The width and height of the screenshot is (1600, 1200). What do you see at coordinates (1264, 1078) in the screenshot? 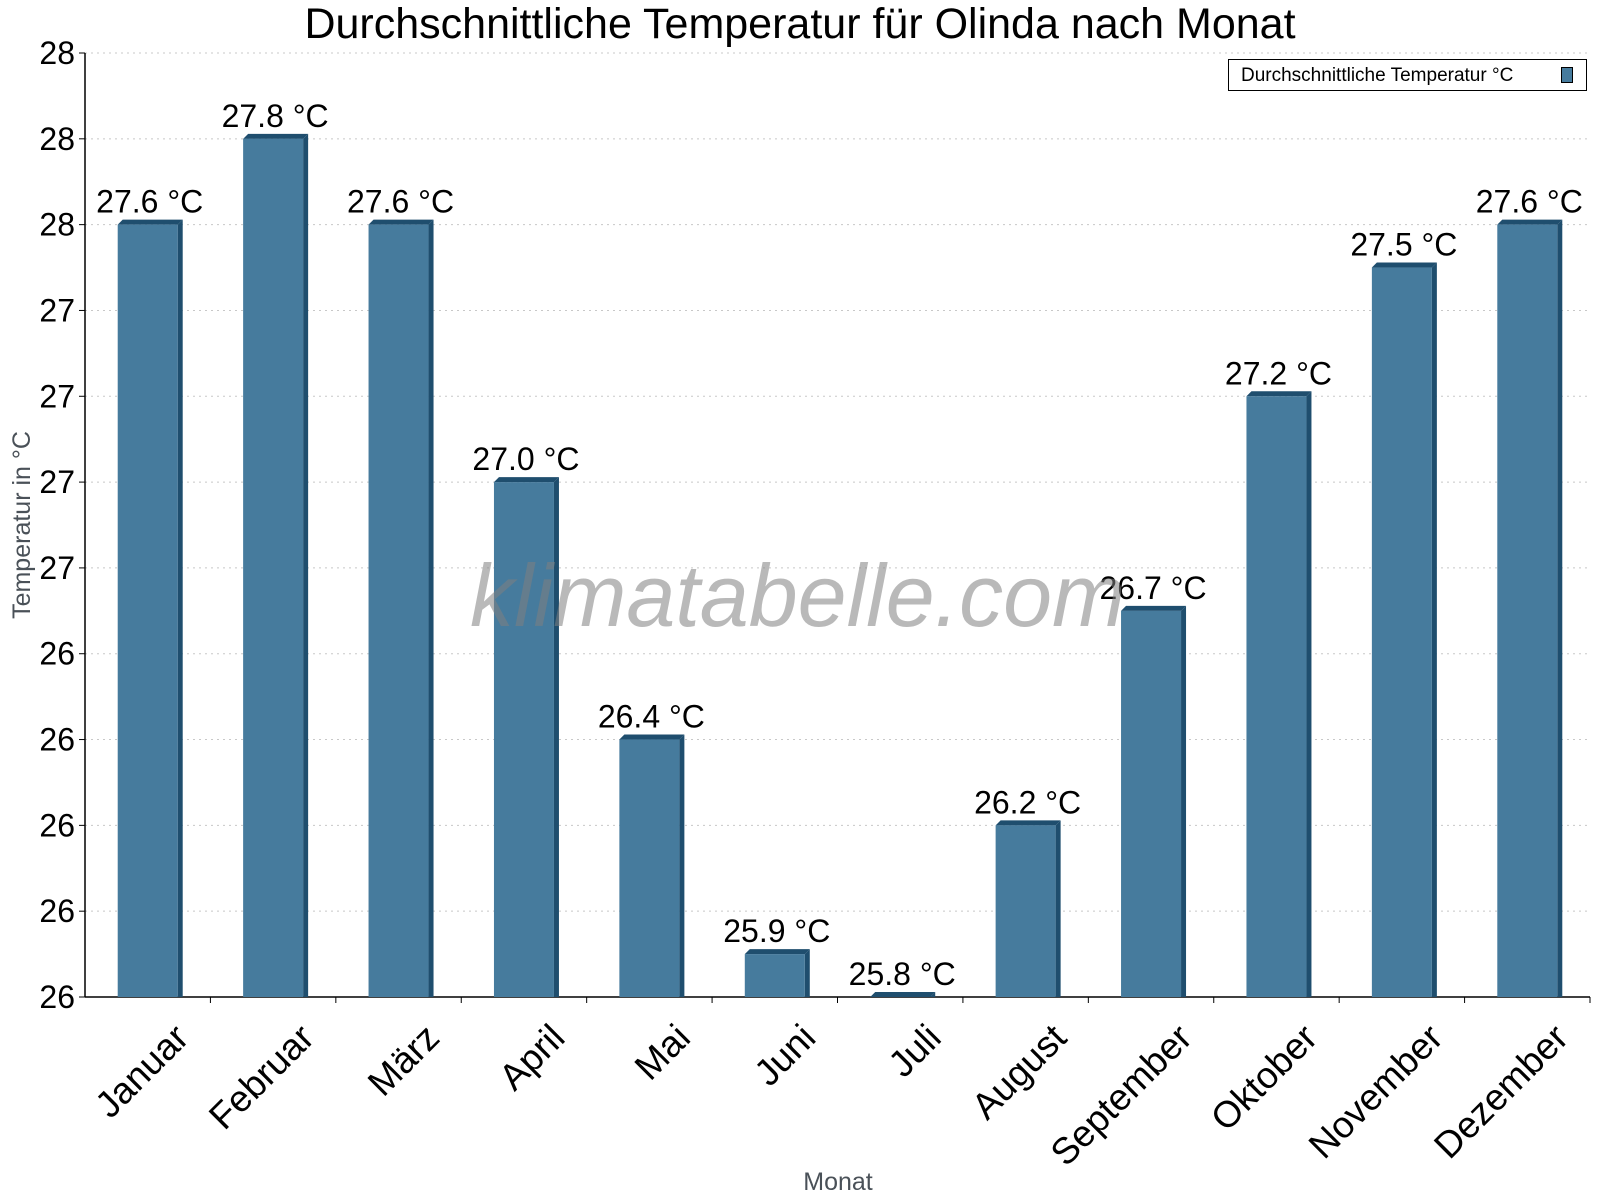
I see `x-tick-label: Oktober` at bounding box center [1264, 1078].